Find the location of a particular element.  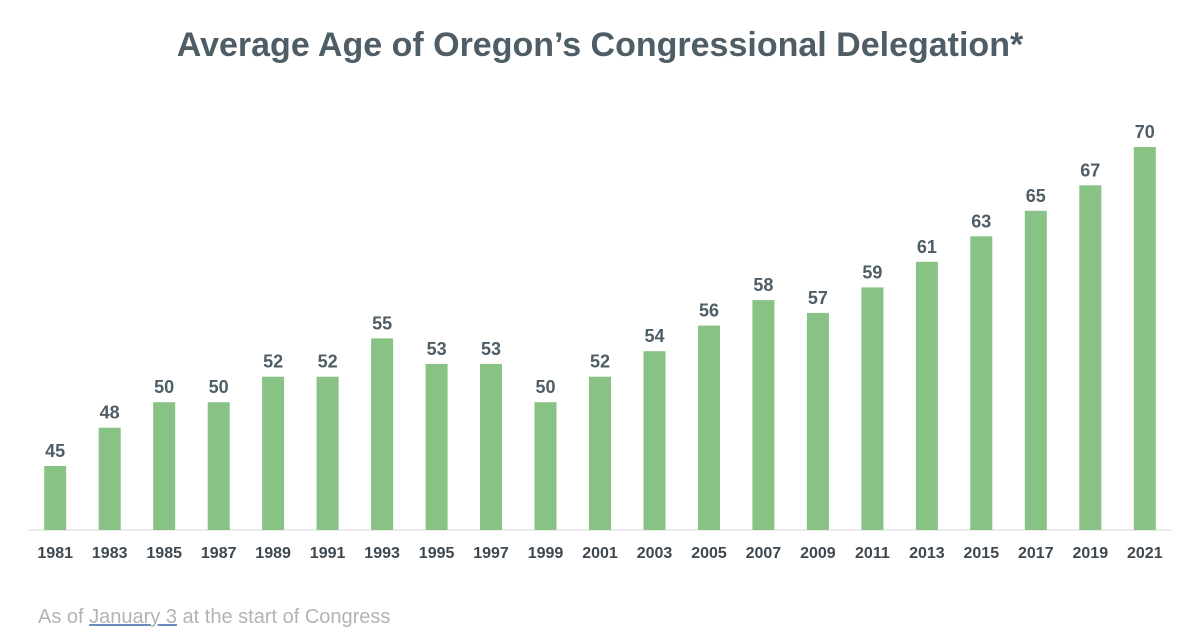

bar-2005 is located at coordinates (709, 427).